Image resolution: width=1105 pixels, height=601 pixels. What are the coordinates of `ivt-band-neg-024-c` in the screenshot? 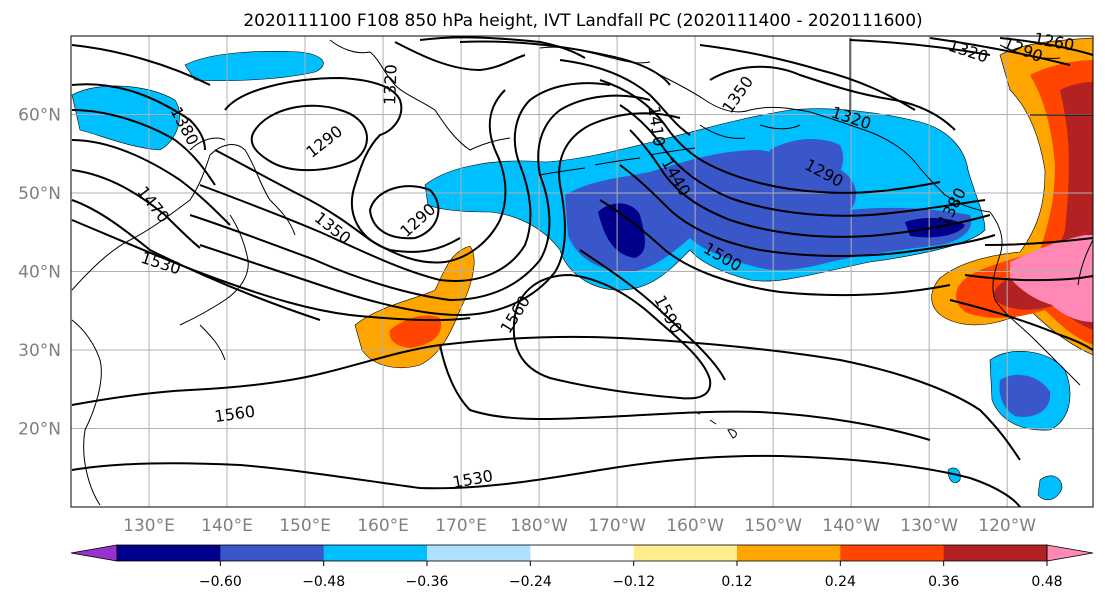 It's located at (254, 66).